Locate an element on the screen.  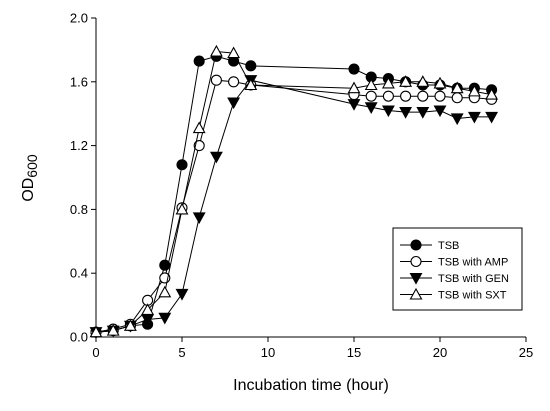
x-tick-label: 5 is located at coordinates (181, 352).